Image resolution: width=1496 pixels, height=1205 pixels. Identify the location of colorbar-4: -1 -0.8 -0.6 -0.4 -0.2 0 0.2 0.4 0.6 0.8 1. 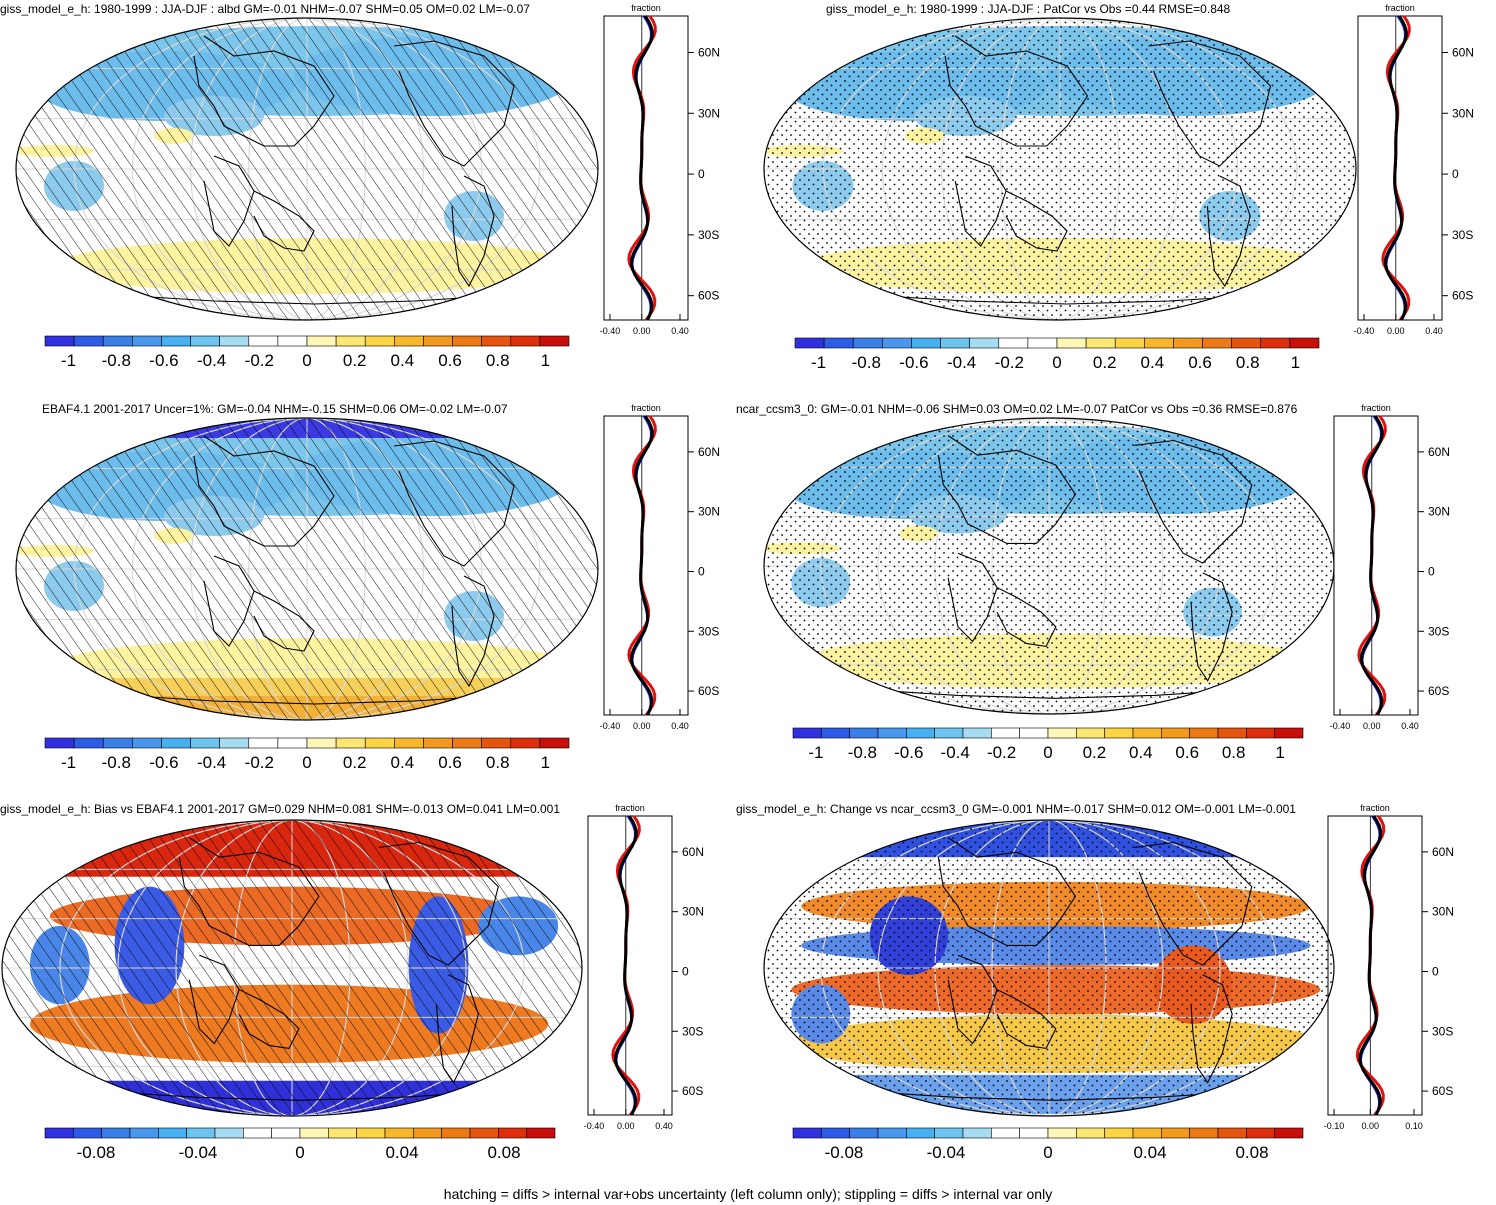
(1048, 744).